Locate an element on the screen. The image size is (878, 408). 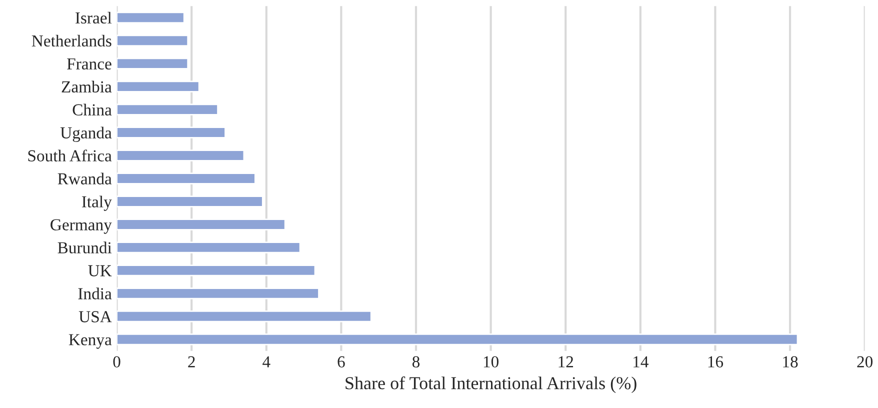
y-tick-label: Germany is located at coordinates (81, 226).